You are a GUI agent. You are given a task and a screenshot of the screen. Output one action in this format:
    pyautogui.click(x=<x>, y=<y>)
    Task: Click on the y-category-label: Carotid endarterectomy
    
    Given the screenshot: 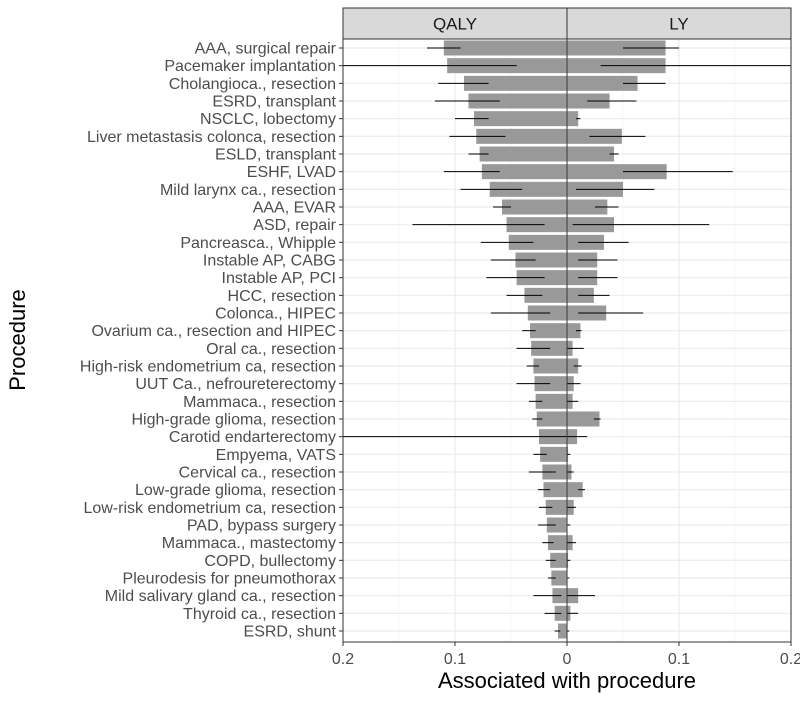 What is the action you would take?
    pyautogui.click(x=252, y=437)
    